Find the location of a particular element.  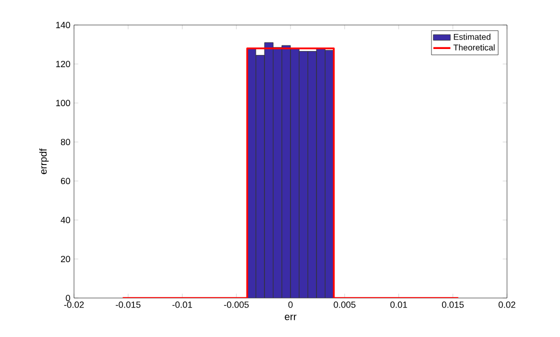

x-tick-label: 0.005 is located at coordinates (345, 305).